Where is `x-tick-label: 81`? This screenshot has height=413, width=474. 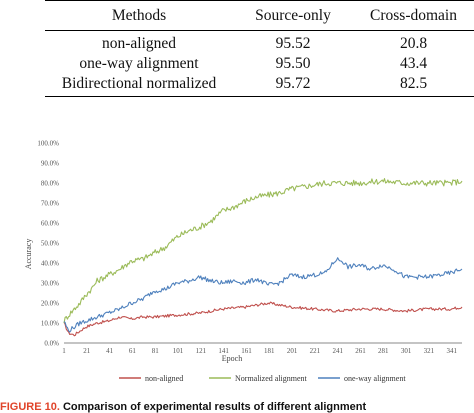
x-tick-label: 81 is located at coordinates (156, 351).